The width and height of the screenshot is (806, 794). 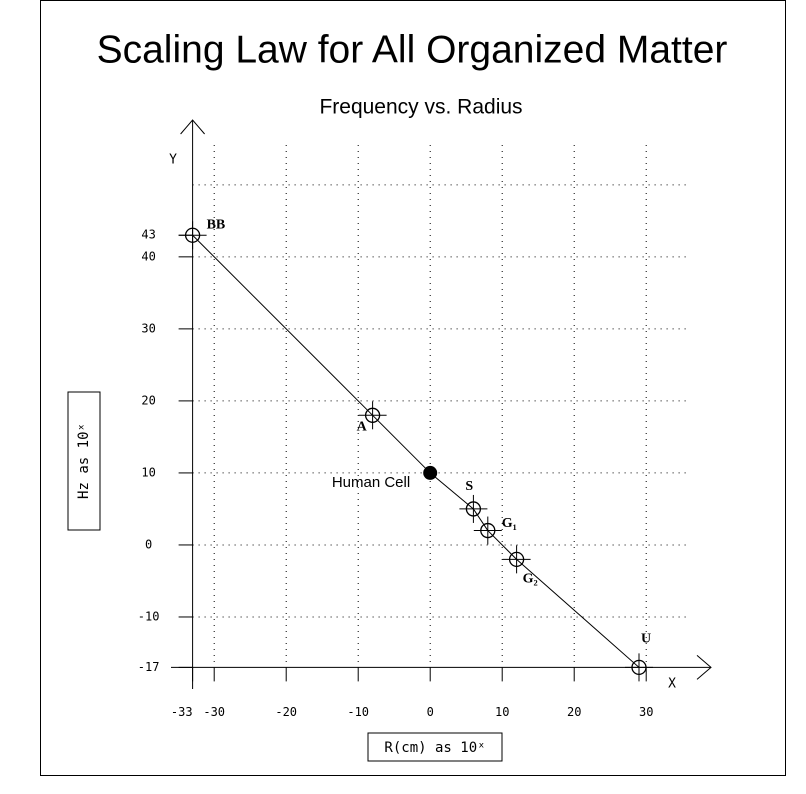 I want to click on y-axis-name: Y, so click(x=173, y=160).